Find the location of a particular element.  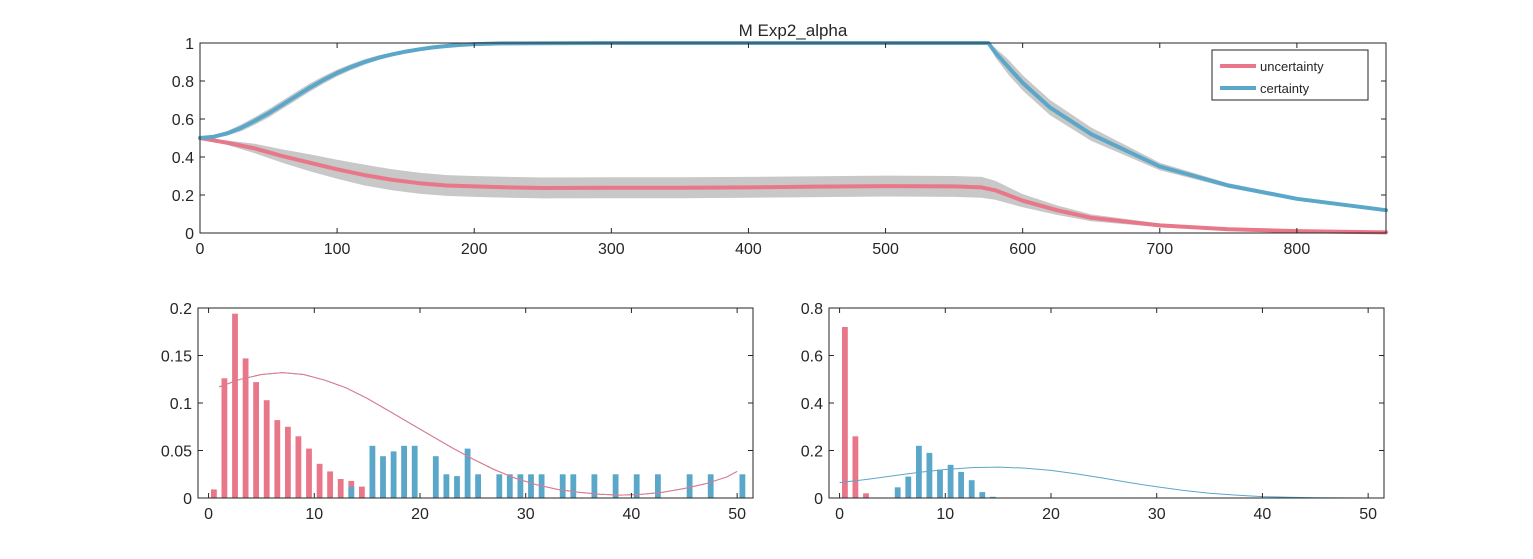

top-y-tick-label: 0.4 is located at coordinates (183, 158).